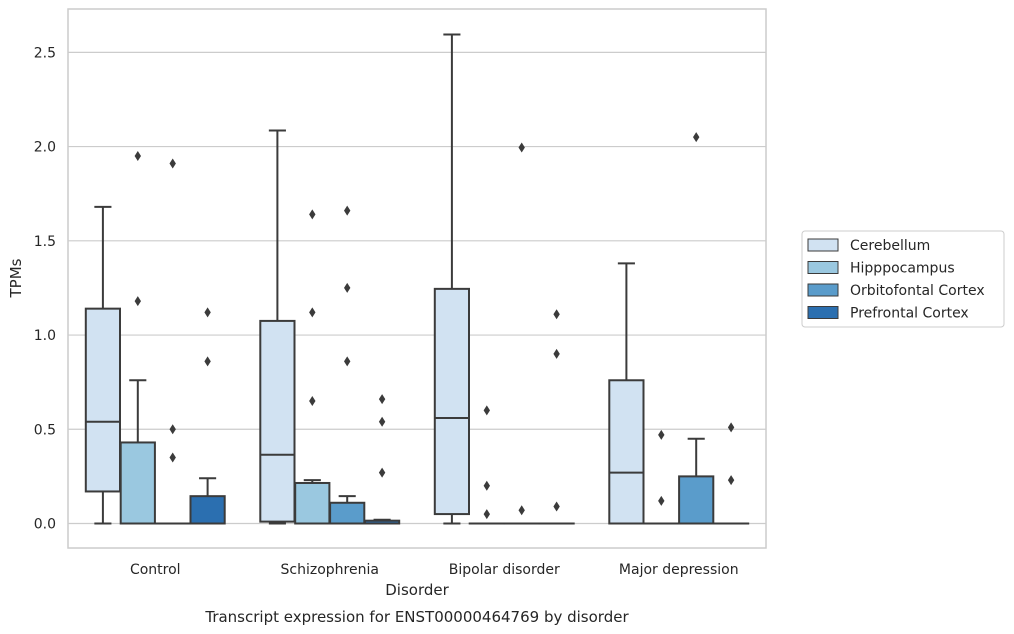 The image size is (1014, 634). What do you see at coordinates (330, 570) in the screenshot?
I see `x-tick-label: Schizophrenia` at bounding box center [330, 570].